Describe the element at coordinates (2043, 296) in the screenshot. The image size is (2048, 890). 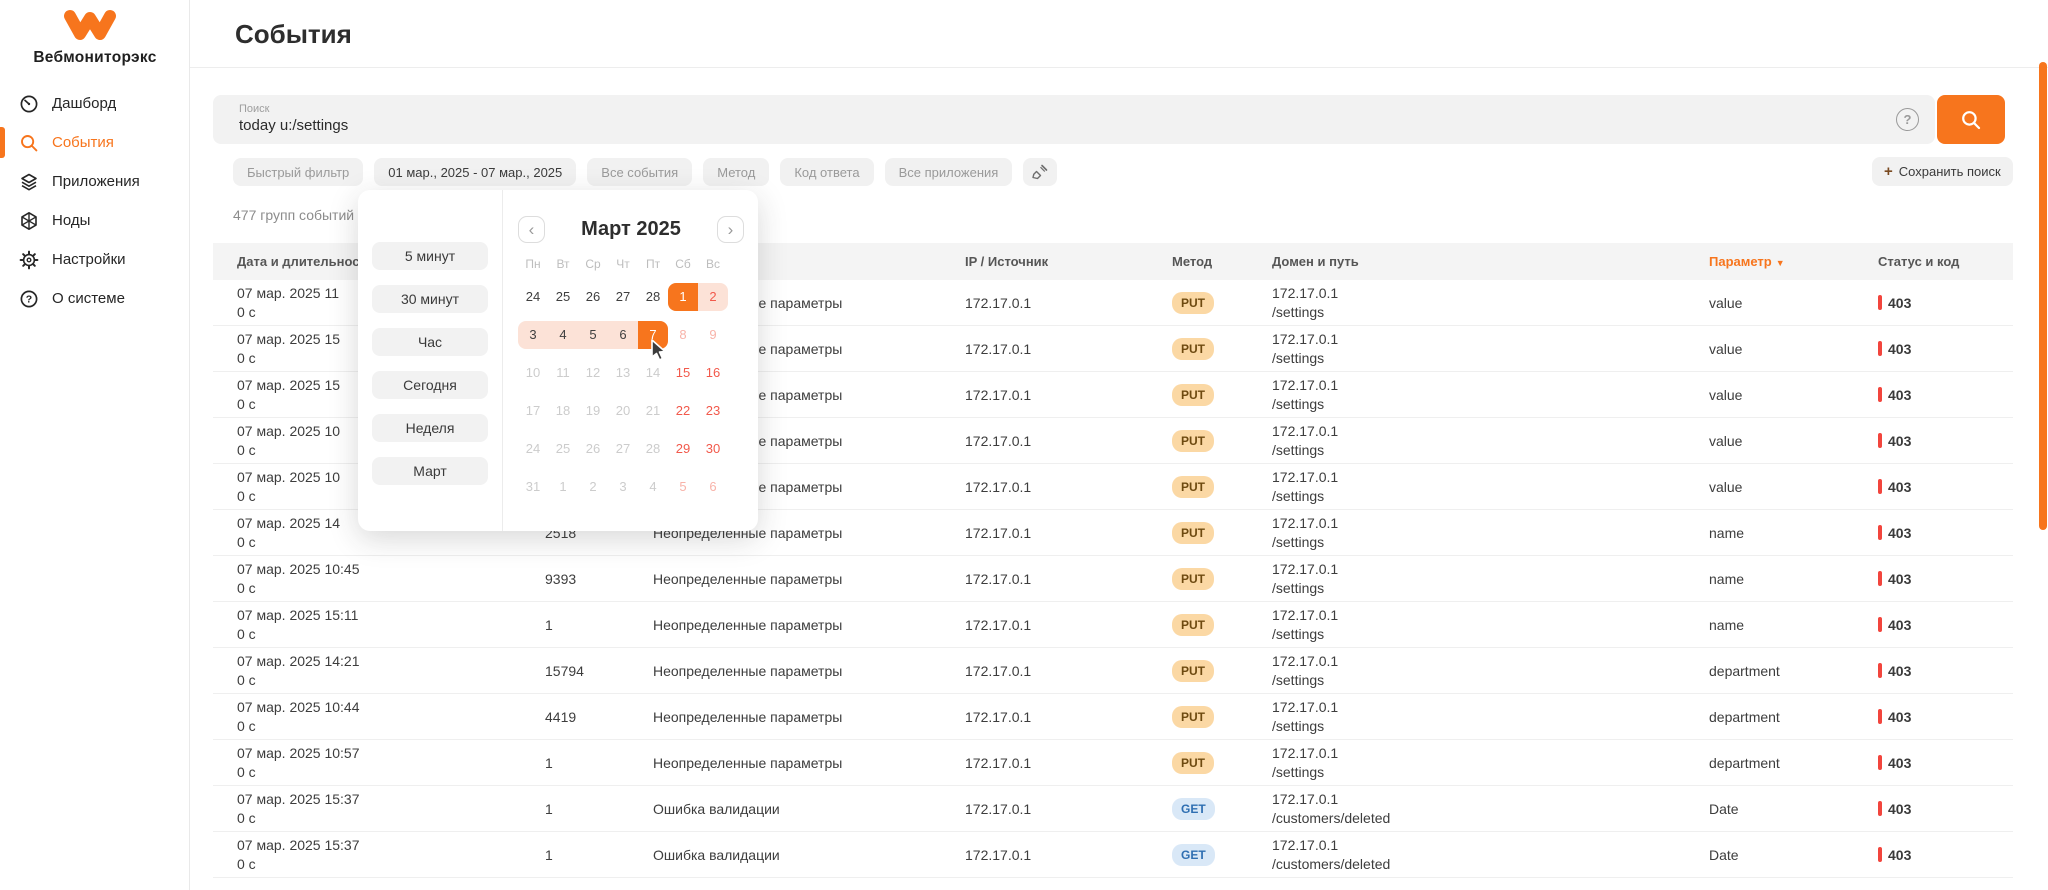
I see `scrollbar-thumb` at that location.